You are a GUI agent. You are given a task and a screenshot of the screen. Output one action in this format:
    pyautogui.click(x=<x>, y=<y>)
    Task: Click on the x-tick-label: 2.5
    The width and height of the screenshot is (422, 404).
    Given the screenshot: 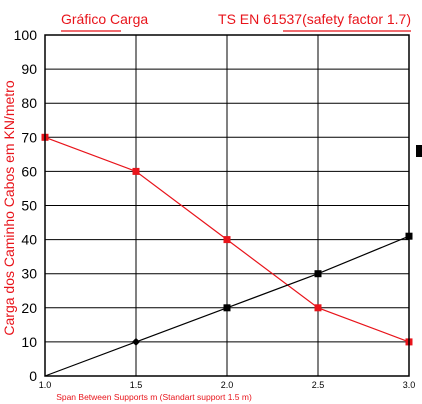 What is the action you would take?
    pyautogui.click(x=318, y=385)
    